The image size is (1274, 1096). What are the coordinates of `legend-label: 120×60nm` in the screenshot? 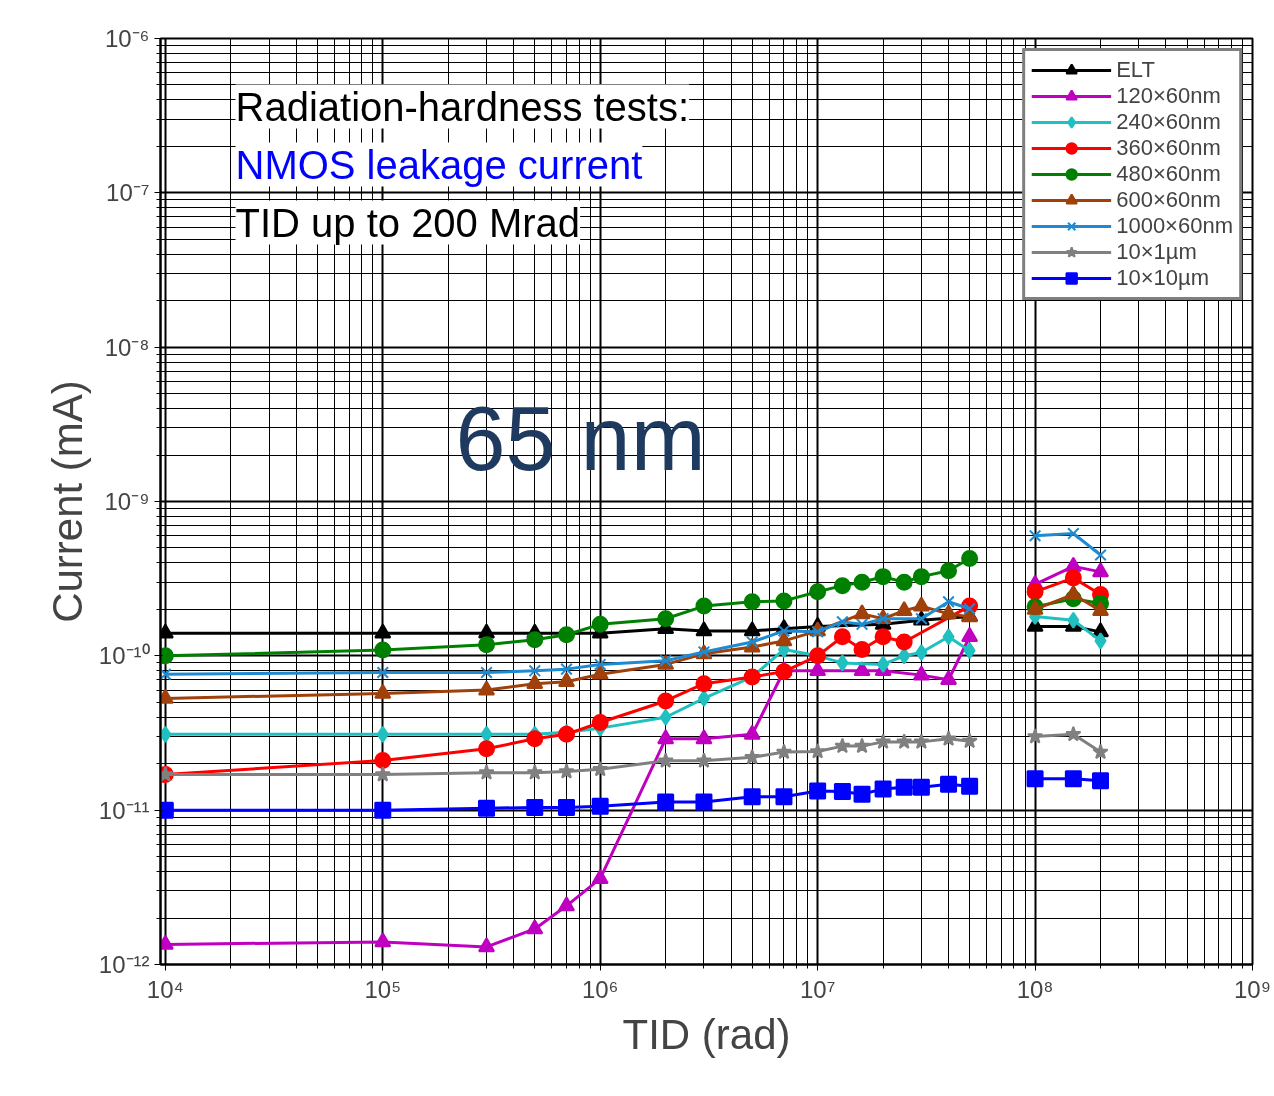 It's located at (1168, 96).